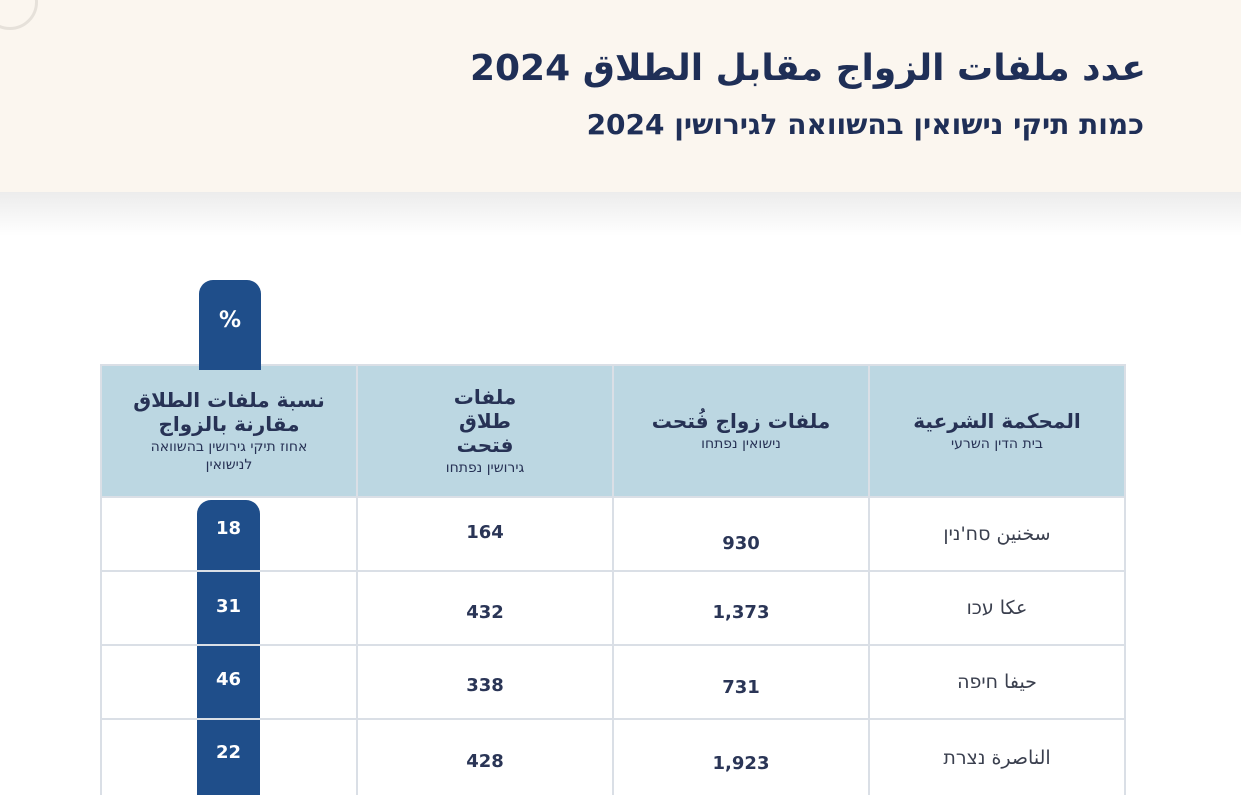 This screenshot has width=1241, height=795. I want to click on table-row-marriages: 1,923, so click(741, 757).